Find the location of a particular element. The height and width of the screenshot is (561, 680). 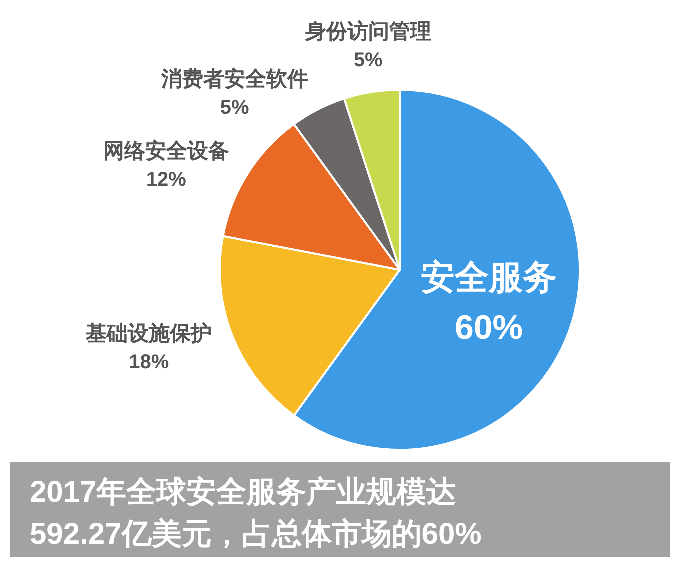

data-label: 60% is located at coordinates (489, 327).